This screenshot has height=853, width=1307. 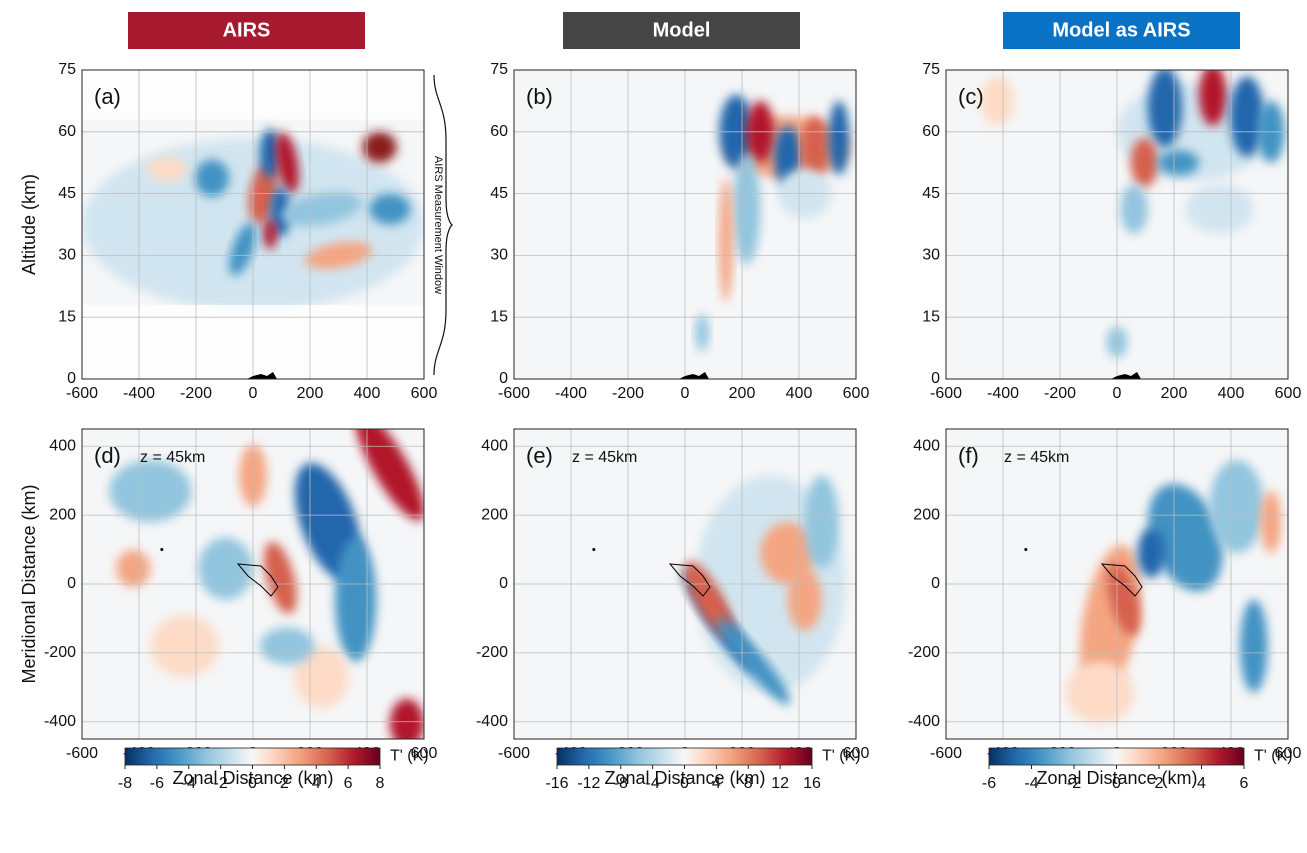 I want to click on header-title: AIRS, so click(x=247, y=30).